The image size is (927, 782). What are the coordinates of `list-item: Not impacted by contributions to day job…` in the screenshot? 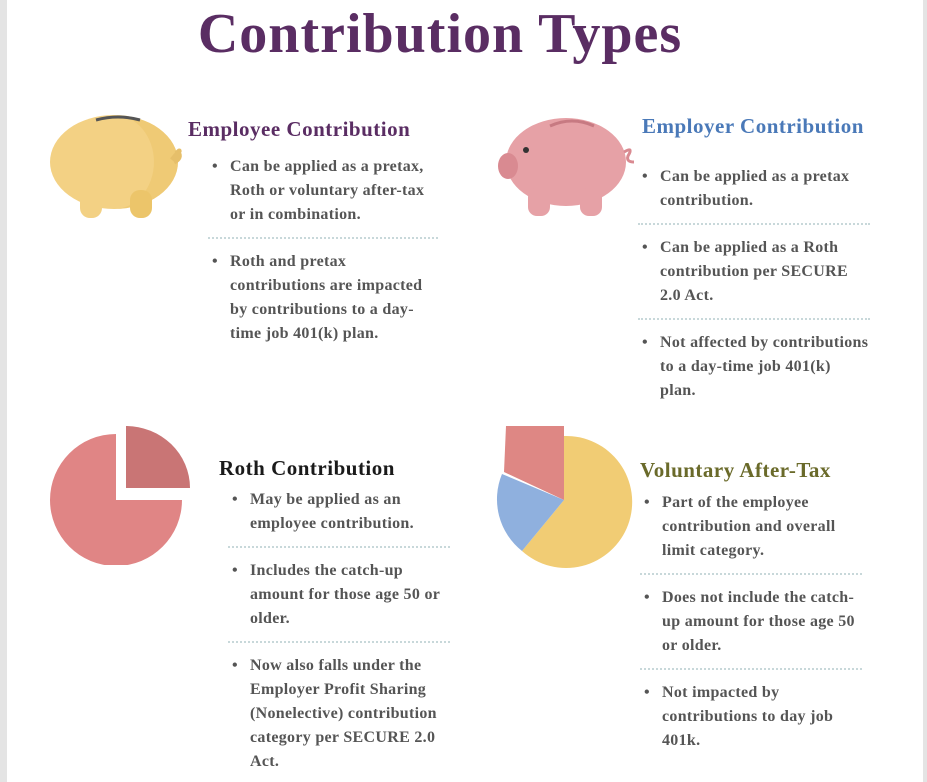 It's located at (751, 717).